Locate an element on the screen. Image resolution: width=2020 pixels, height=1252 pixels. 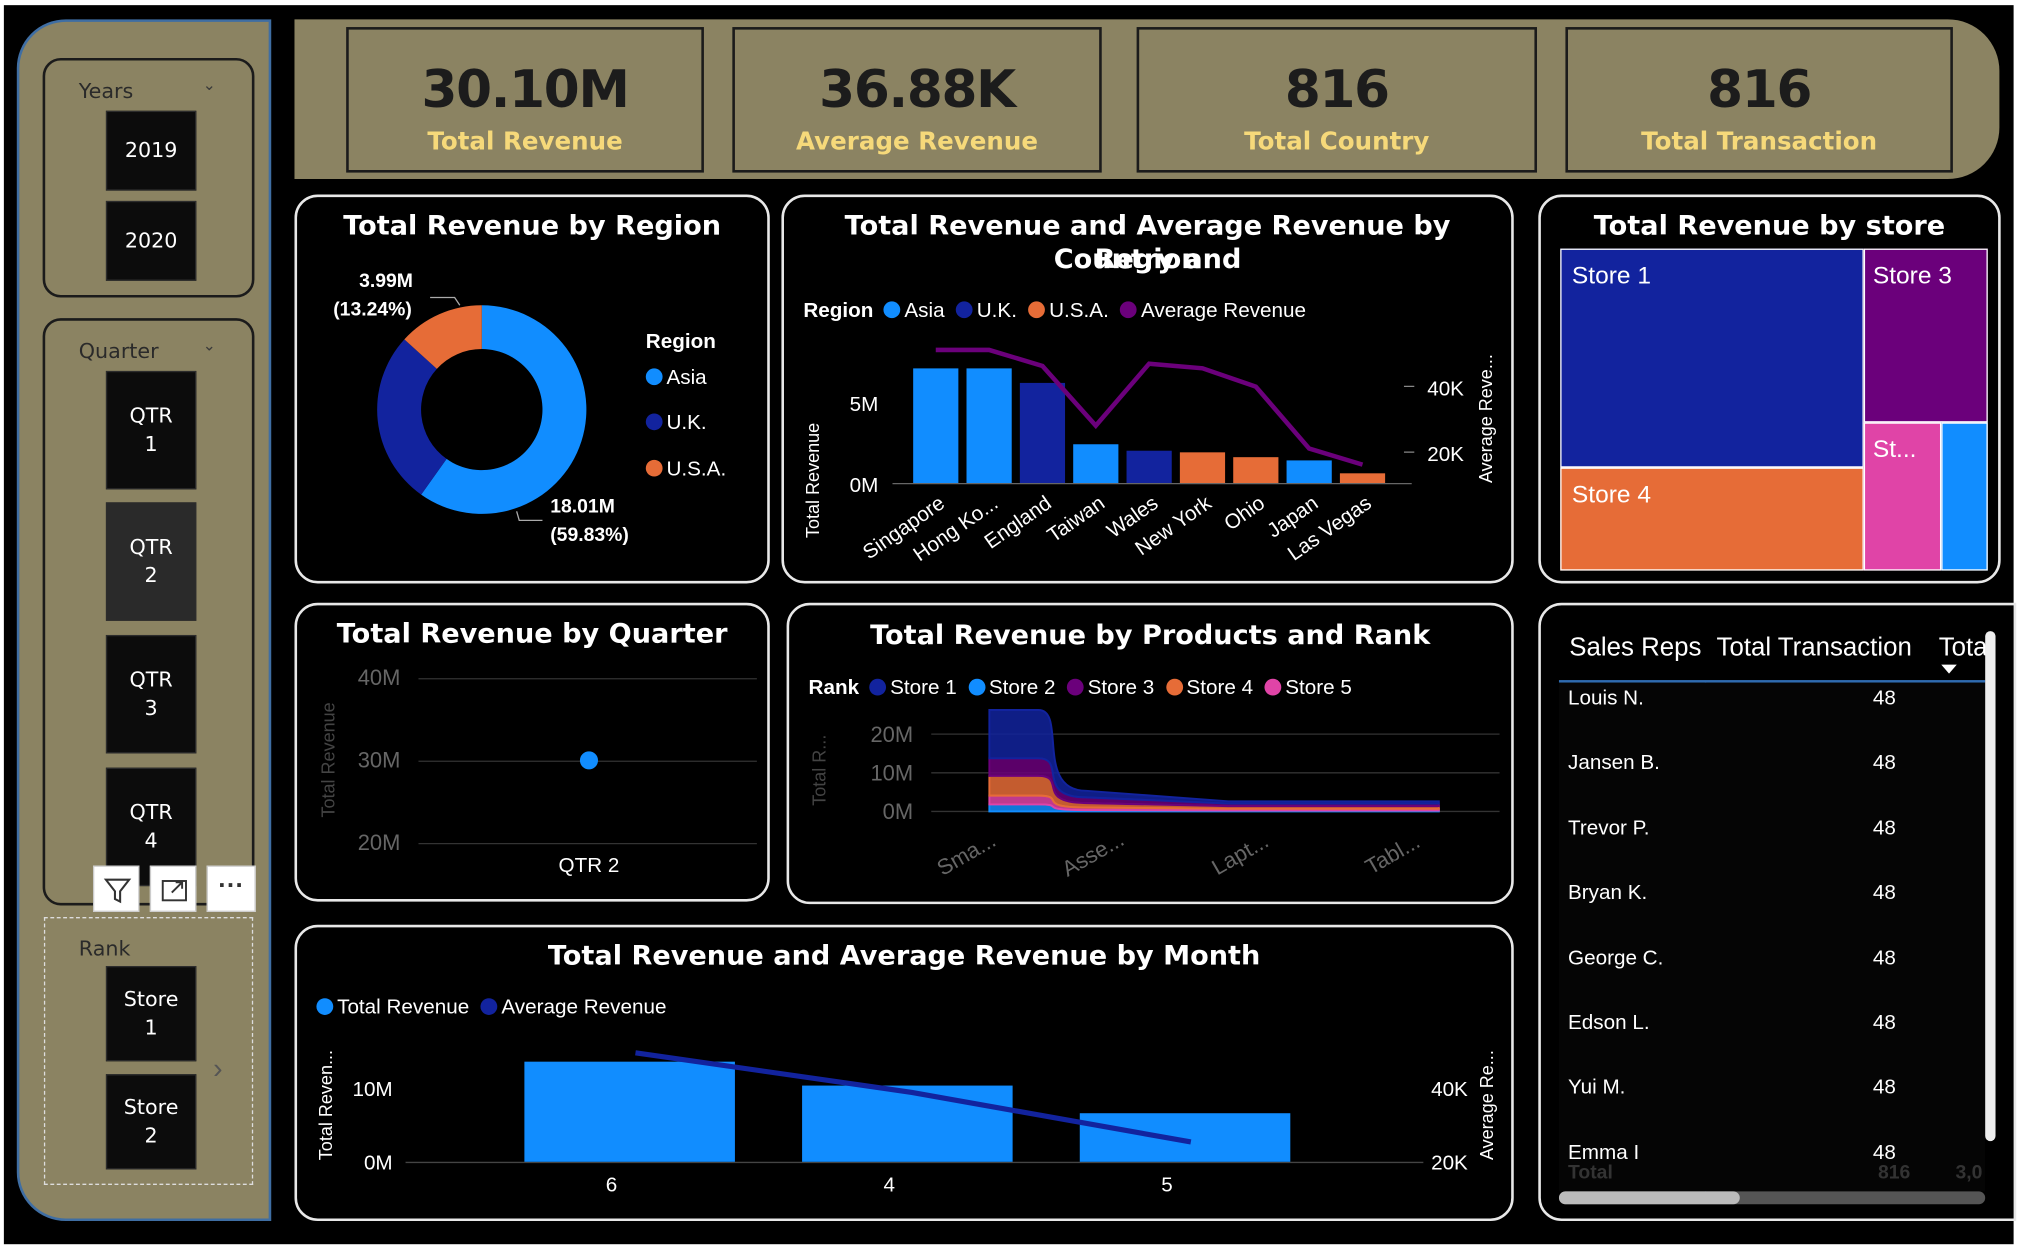
bar-england is located at coordinates (1042, 432).